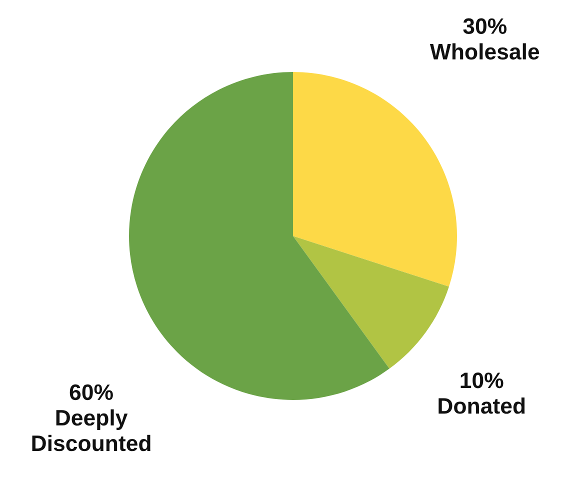 The image size is (584, 478). What do you see at coordinates (91, 392) in the screenshot?
I see `data-label: 60%` at bounding box center [91, 392].